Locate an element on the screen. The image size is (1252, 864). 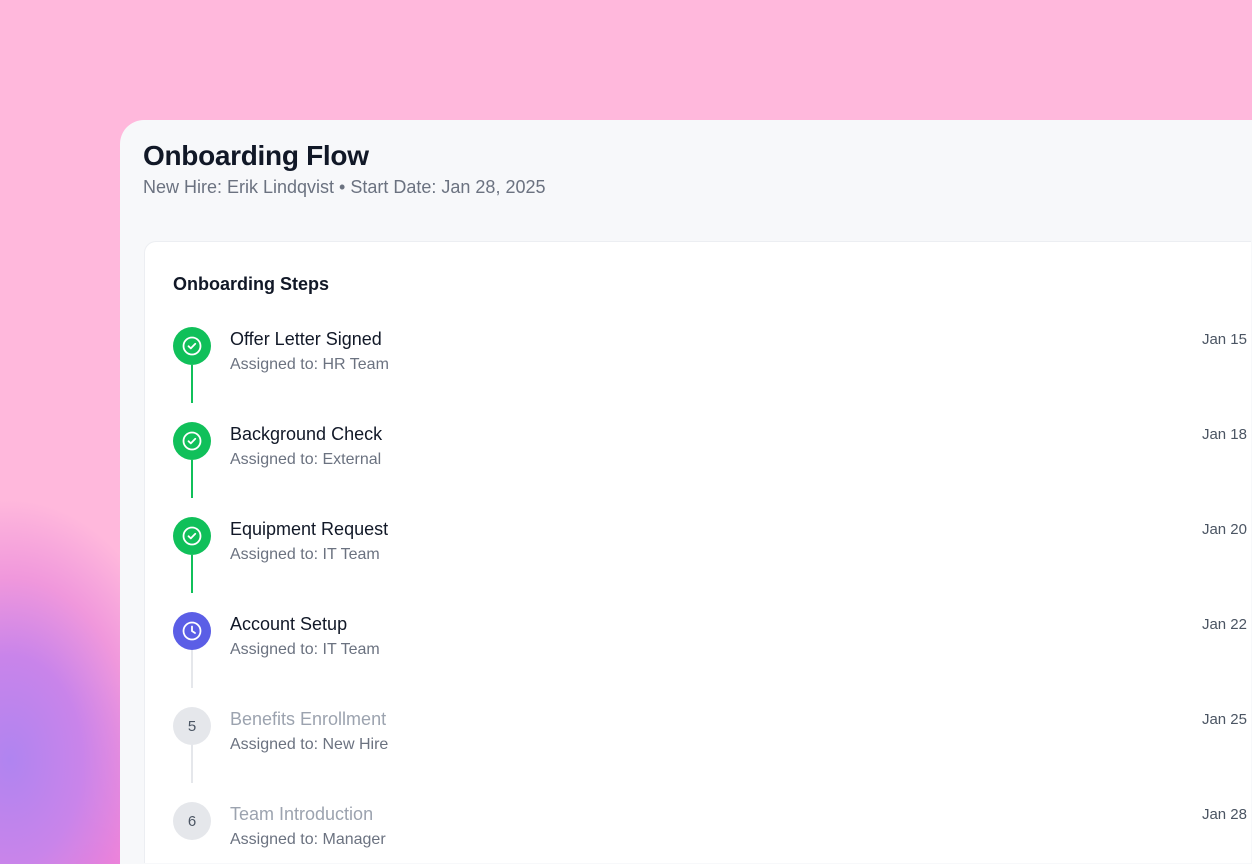
step-title: Team Introduction is located at coordinates (302, 814).